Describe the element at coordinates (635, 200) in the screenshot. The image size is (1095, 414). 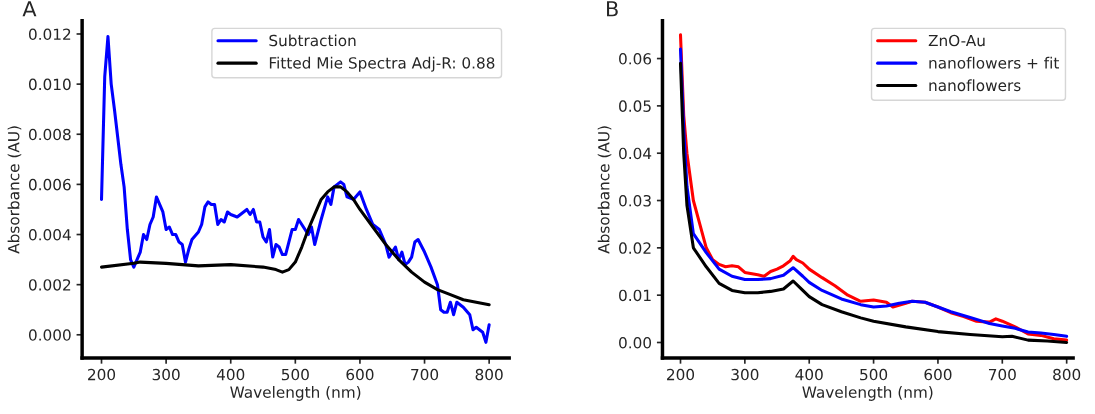
I see `y-tick-label: 0.03` at that location.